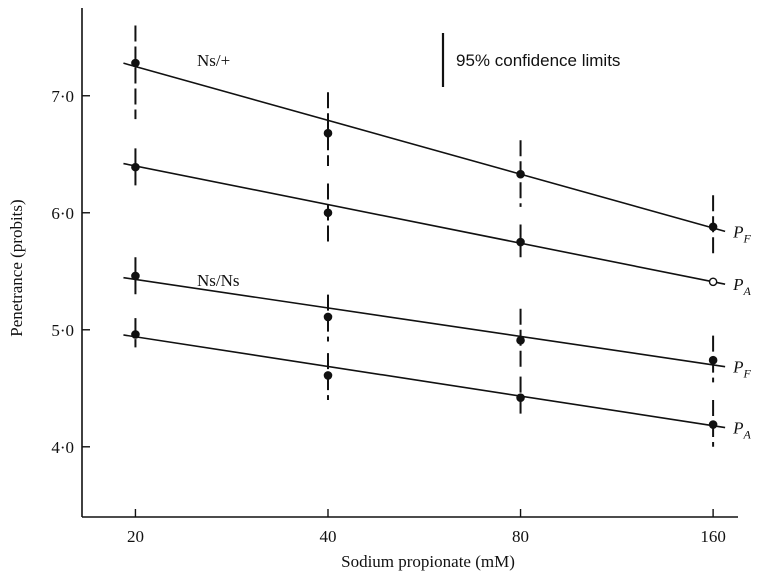  Describe the element at coordinates (16, 267) in the screenshot. I see `y-axis-title: Penetrance (probits)` at that location.